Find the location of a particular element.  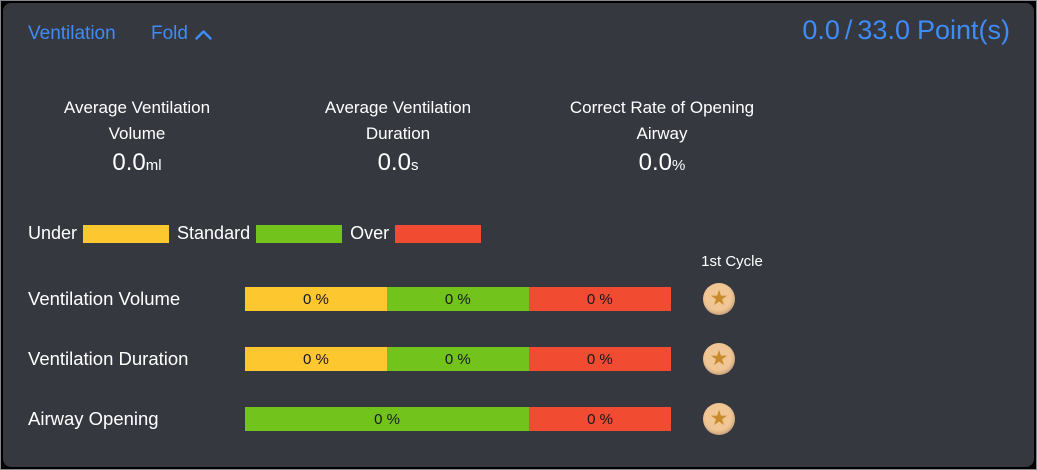

points-earned: 0.0 is located at coordinates (821, 30).